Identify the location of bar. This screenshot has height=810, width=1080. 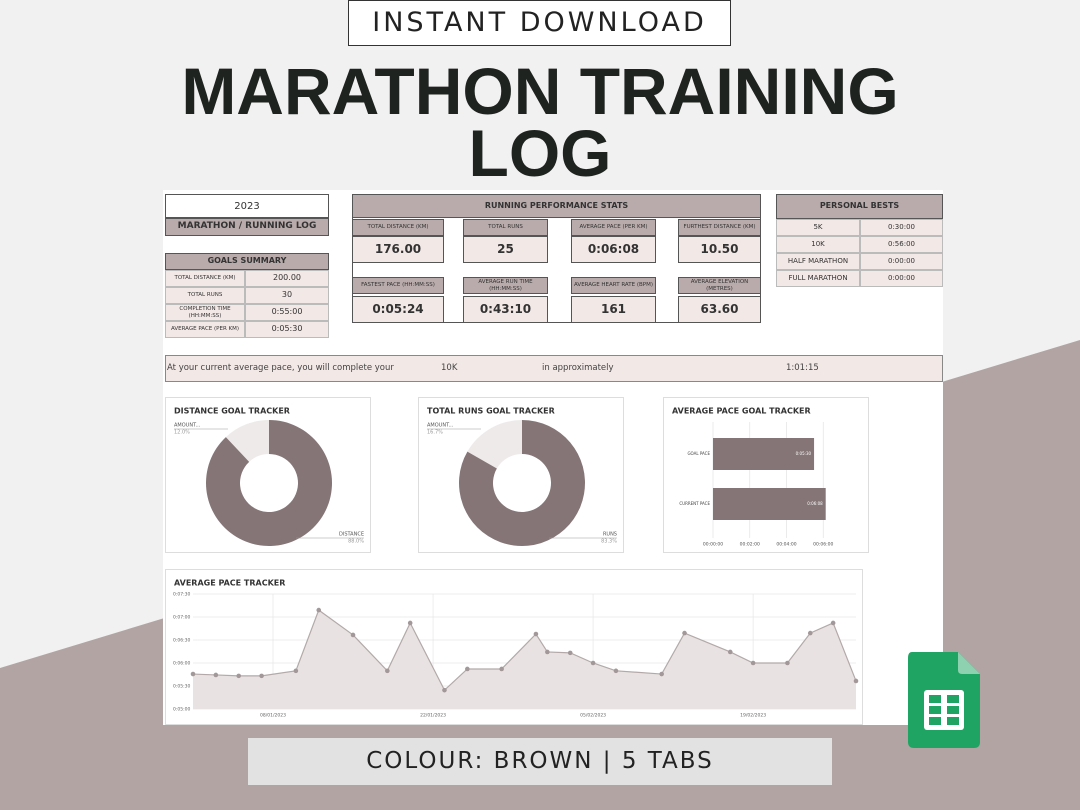
(764, 454).